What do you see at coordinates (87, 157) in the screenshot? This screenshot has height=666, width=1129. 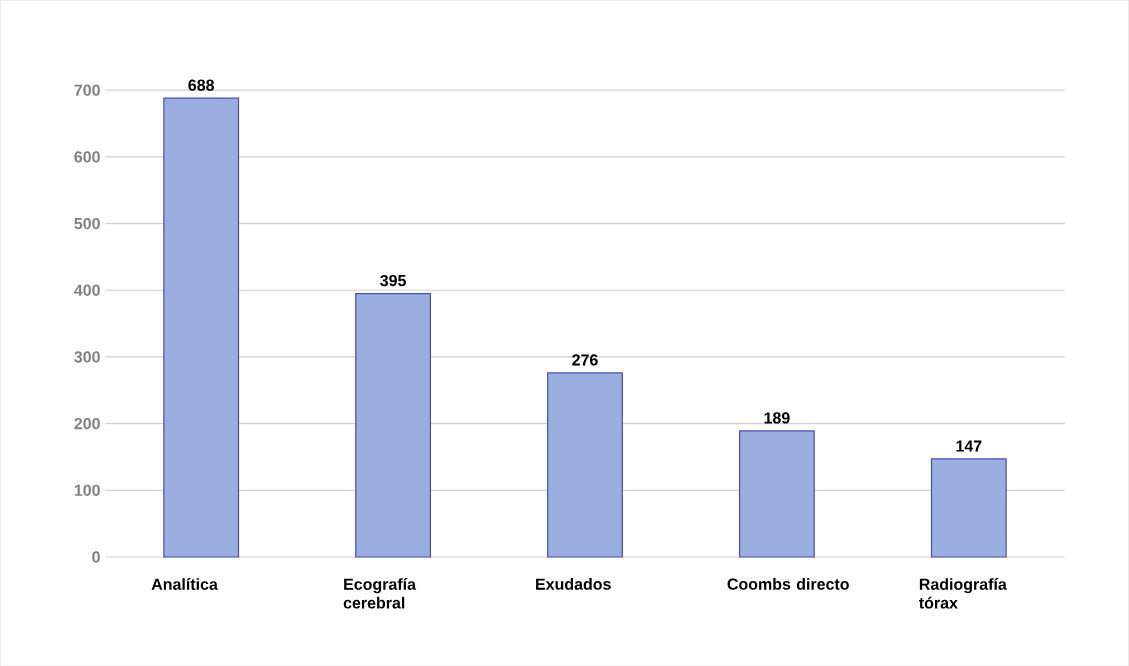 I see `y-tick-label: 600` at bounding box center [87, 157].